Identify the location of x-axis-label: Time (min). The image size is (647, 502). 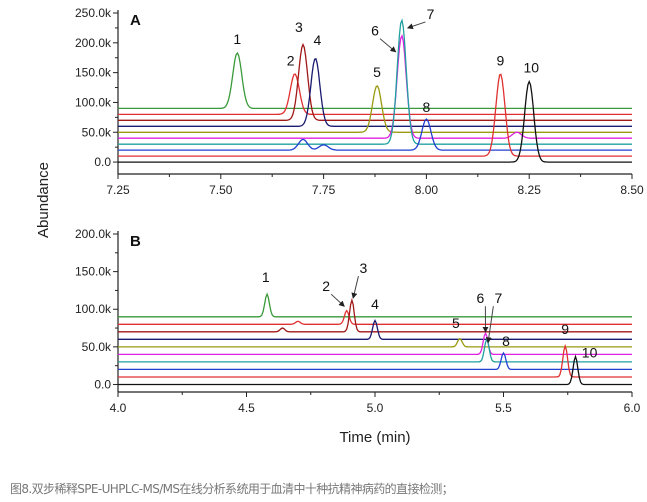
(374, 437).